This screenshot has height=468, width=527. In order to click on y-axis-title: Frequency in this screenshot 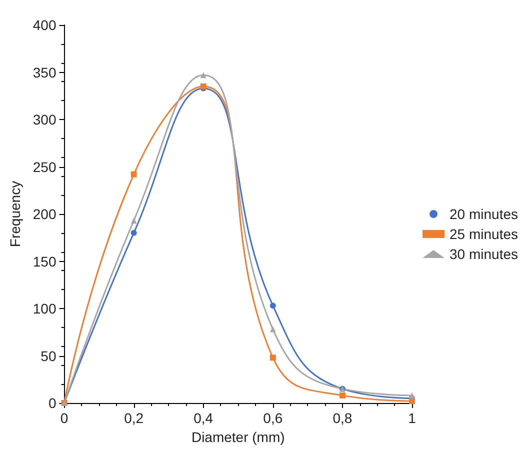, I will do `click(15, 214)`.